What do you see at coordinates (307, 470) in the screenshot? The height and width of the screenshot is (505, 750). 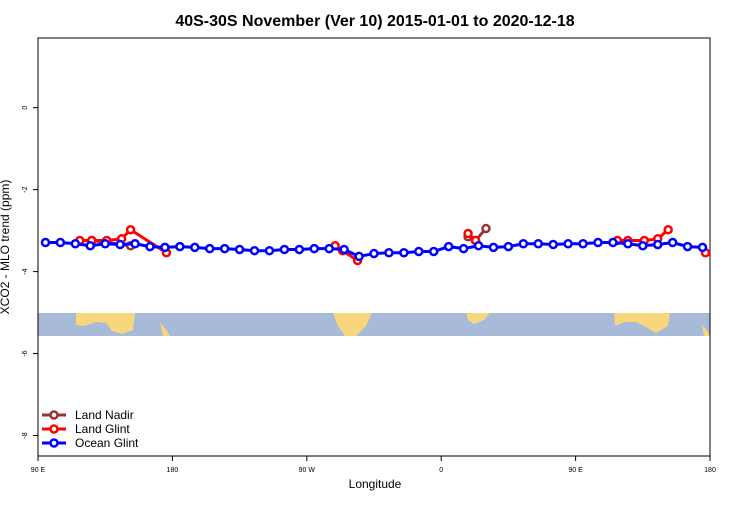 I see `x-tick-label: 90 W` at bounding box center [307, 470].